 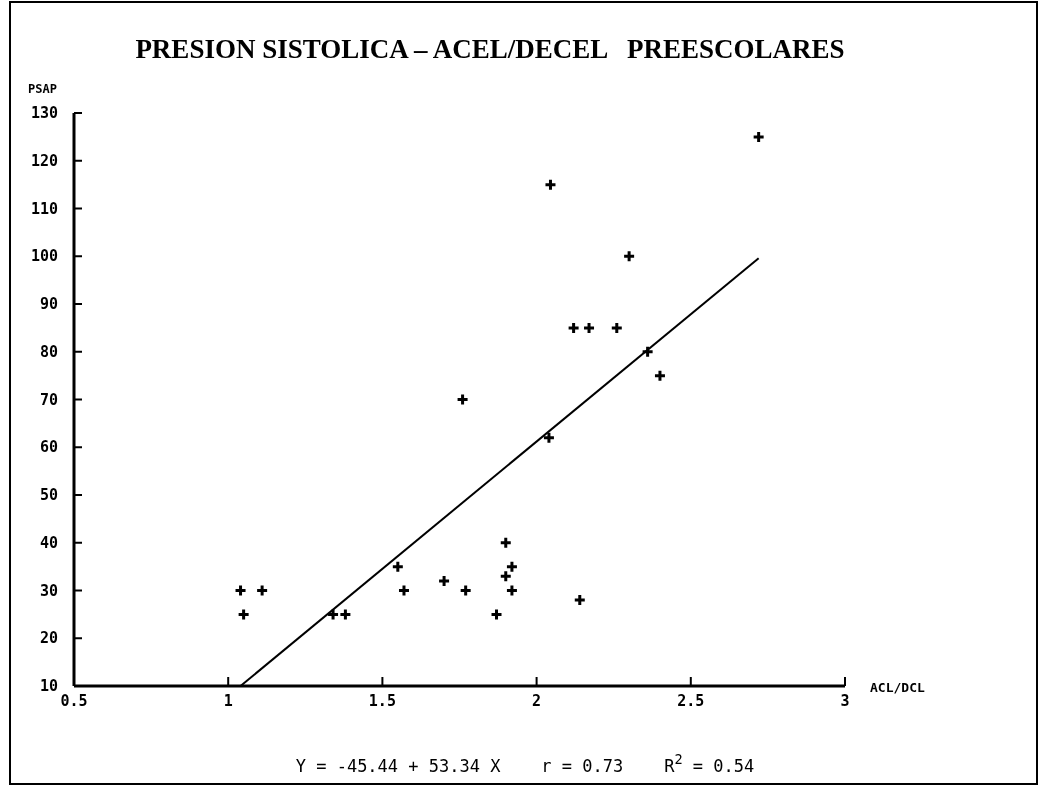 What do you see at coordinates (48, 542) in the screenshot?
I see `y-tick-label: 40` at bounding box center [48, 542].